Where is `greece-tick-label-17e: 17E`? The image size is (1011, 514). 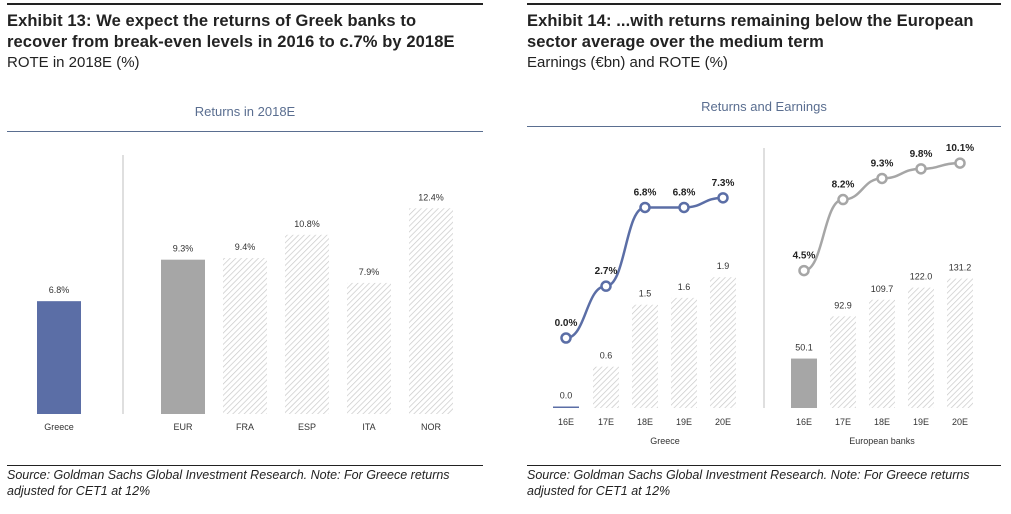 greece-tick-label-17e: 17E is located at coordinates (606, 422).